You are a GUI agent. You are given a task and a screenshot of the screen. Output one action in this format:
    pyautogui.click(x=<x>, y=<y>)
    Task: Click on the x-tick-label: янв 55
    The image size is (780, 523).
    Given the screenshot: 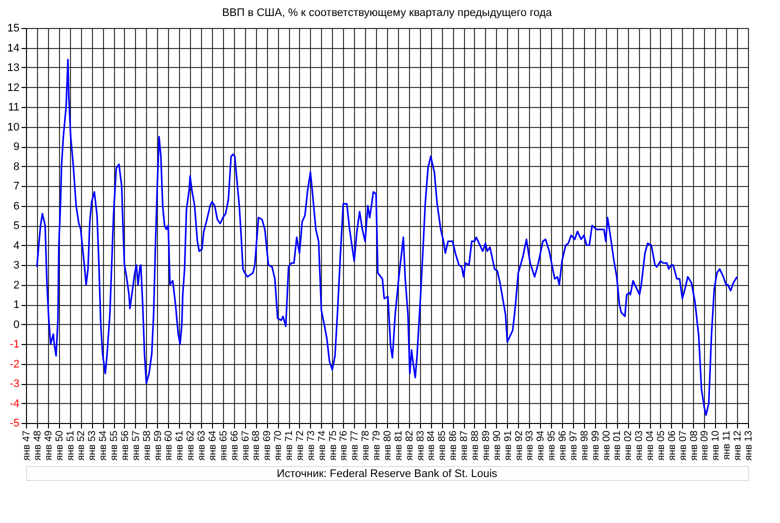 What is the action you would take?
    pyautogui.click(x=114, y=445)
    